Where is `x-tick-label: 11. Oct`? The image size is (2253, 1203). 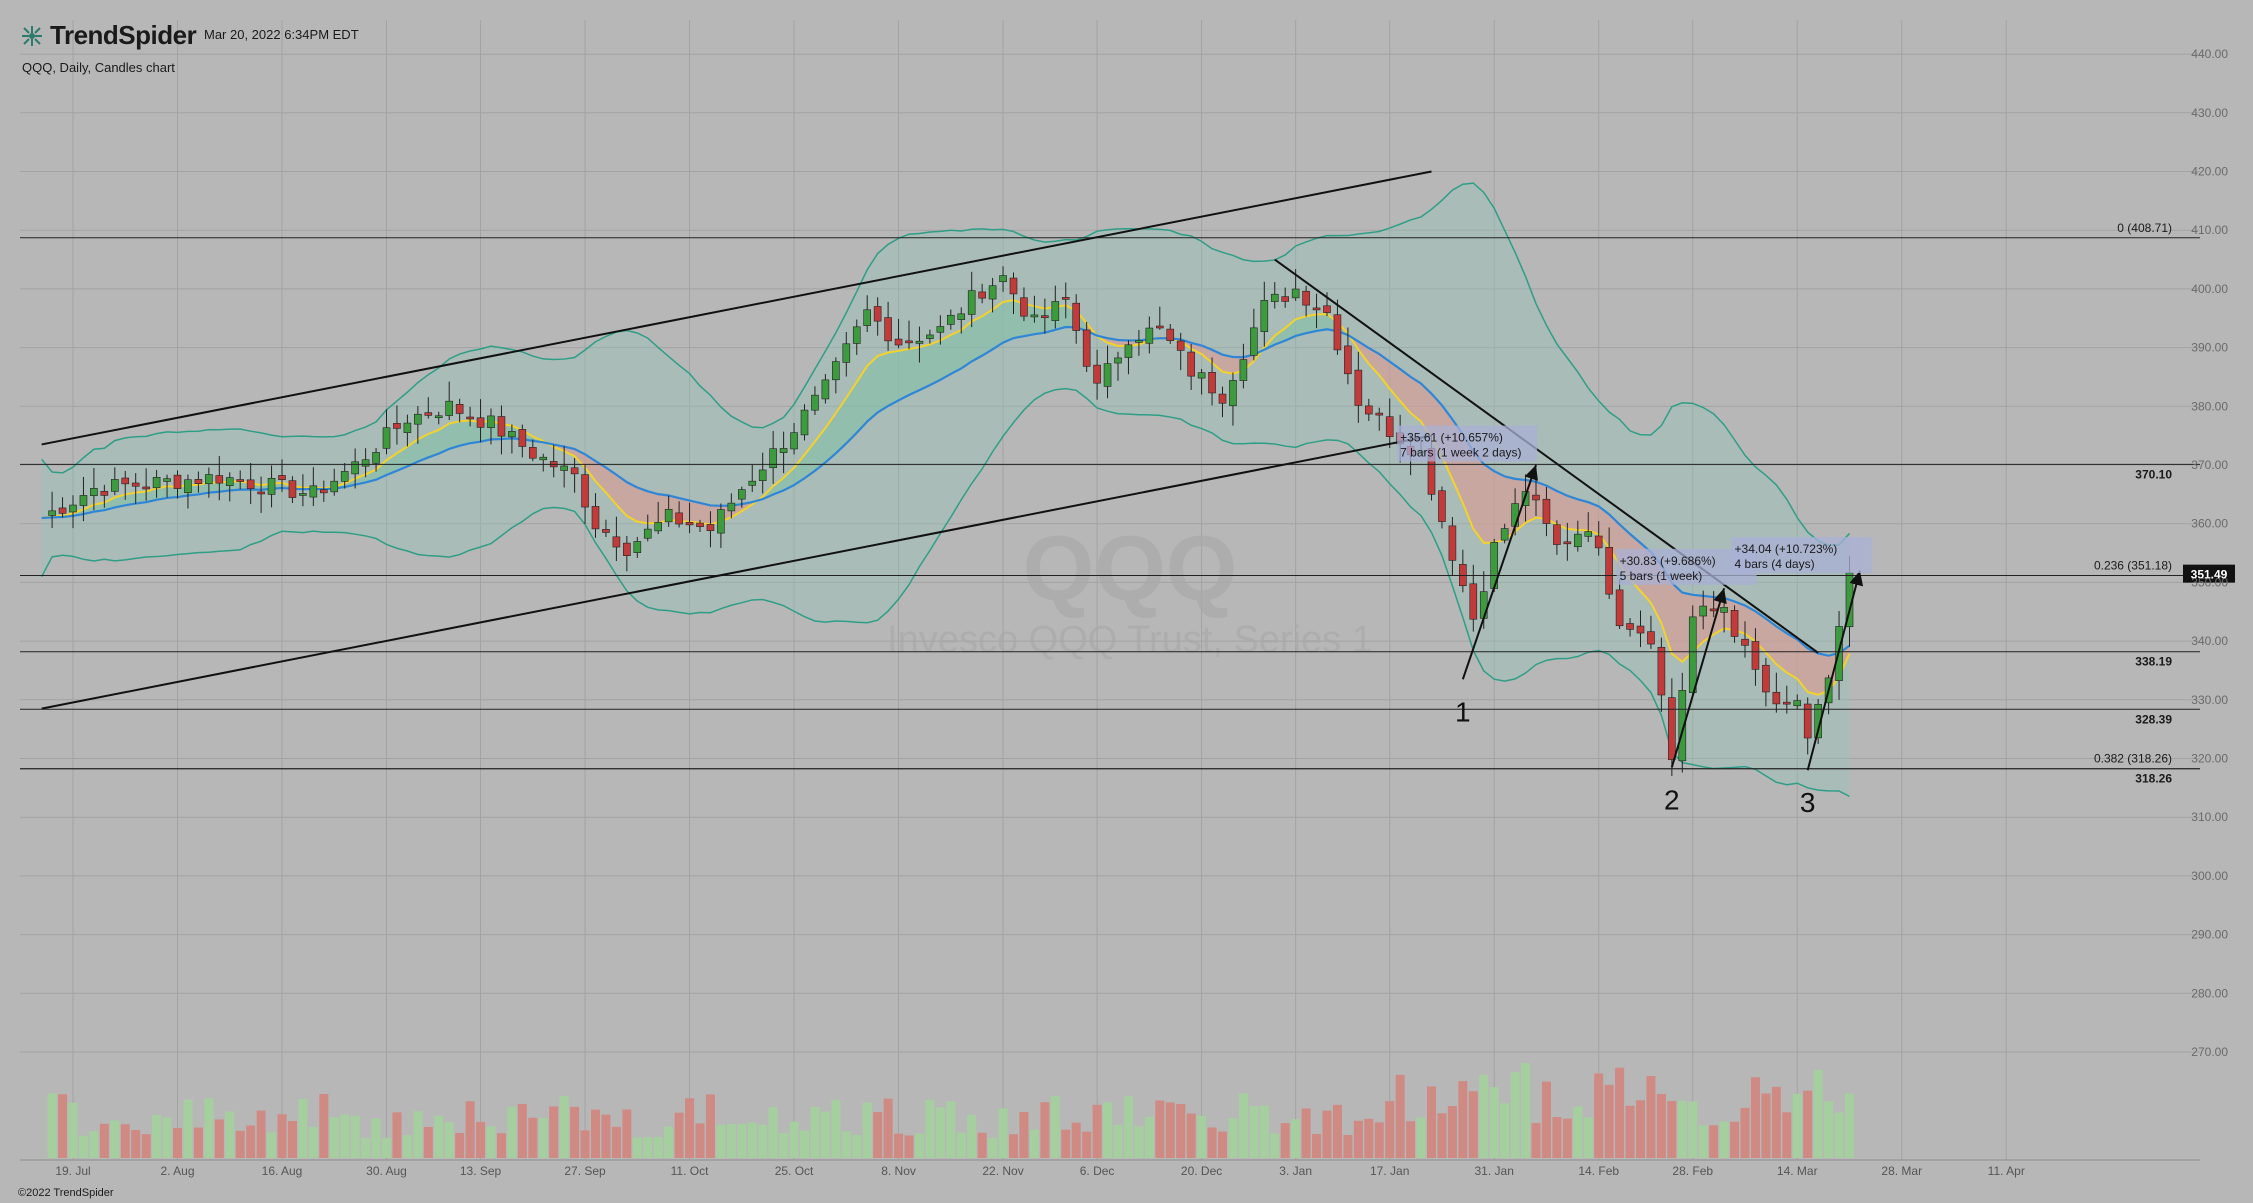
x-tick-label: 11. Oct is located at coordinates (690, 1171).